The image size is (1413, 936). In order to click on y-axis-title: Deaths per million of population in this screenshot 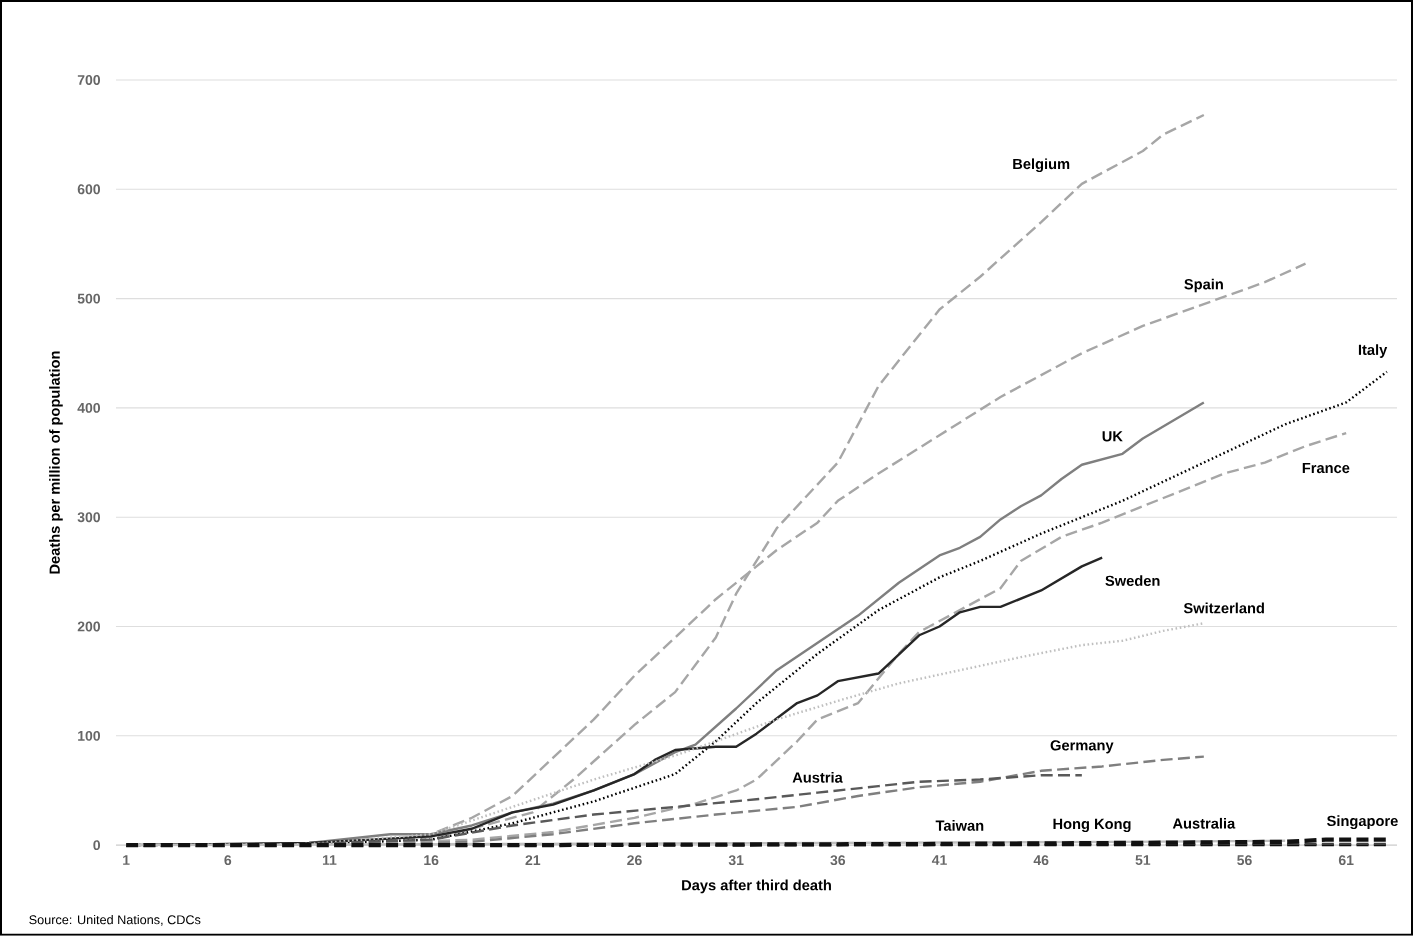, I will do `click(56, 462)`.